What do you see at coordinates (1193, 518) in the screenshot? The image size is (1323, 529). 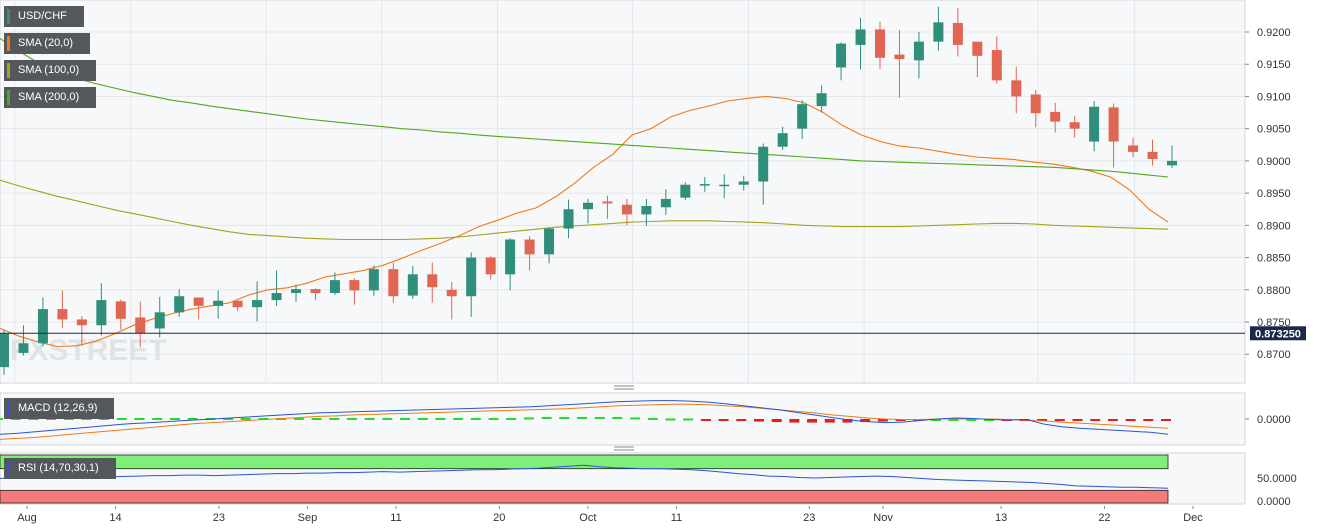 I see `time-tick-label: Dec` at bounding box center [1193, 518].